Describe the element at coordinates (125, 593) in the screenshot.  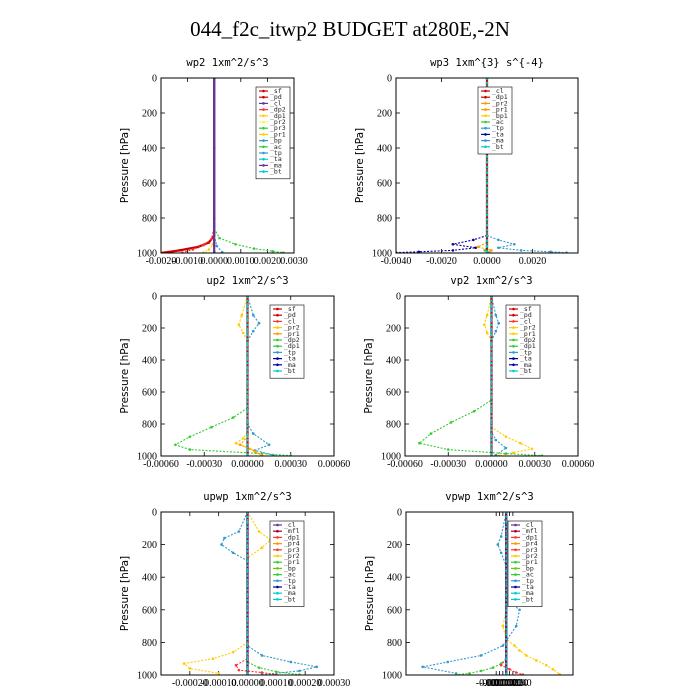
I see `y-axis-label: Pressure [hPa]` at that location.